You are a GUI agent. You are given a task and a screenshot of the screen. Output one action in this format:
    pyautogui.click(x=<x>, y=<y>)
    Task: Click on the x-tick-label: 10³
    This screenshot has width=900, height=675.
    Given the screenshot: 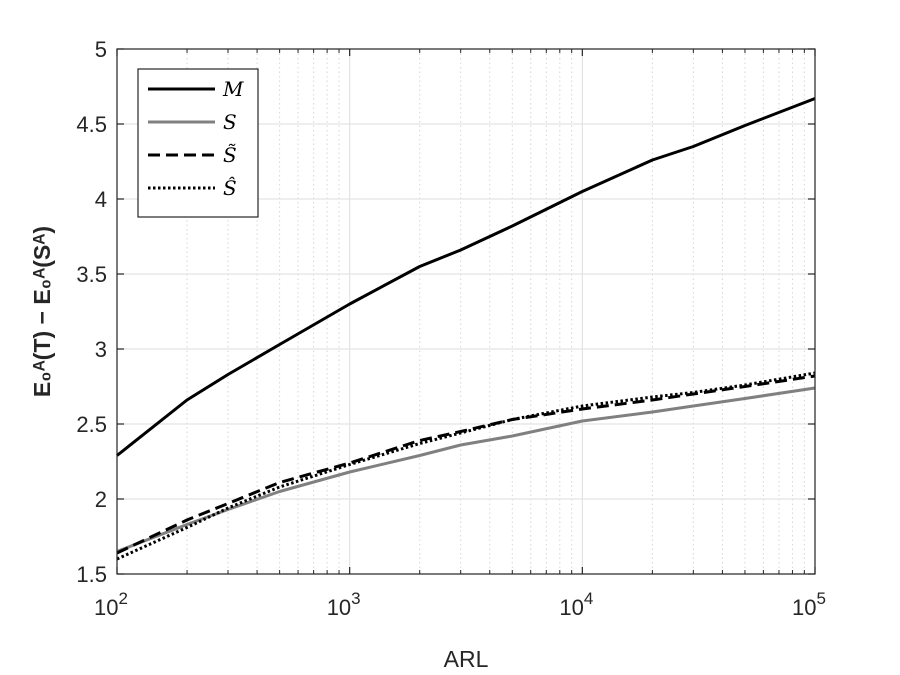 What is the action you would take?
    pyautogui.click(x=344, y=604)
    